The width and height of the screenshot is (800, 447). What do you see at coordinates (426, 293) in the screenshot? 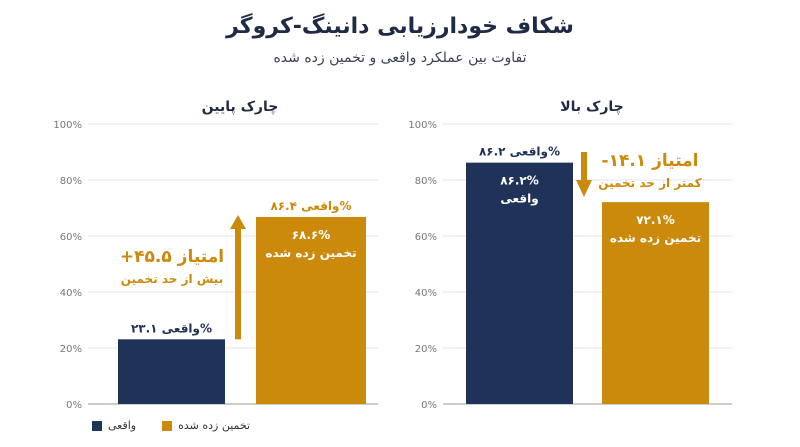
I see `y-tick-label-top-quartile-2: 40%` at bounding box center [426, 293].